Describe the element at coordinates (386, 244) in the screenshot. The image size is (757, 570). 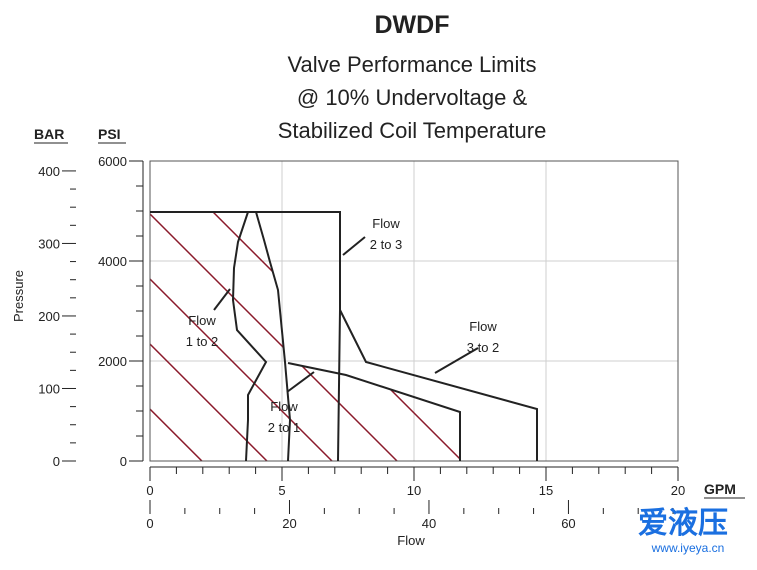
I see `label-flow-2-to-3-line2: 2 to 3` at that location.